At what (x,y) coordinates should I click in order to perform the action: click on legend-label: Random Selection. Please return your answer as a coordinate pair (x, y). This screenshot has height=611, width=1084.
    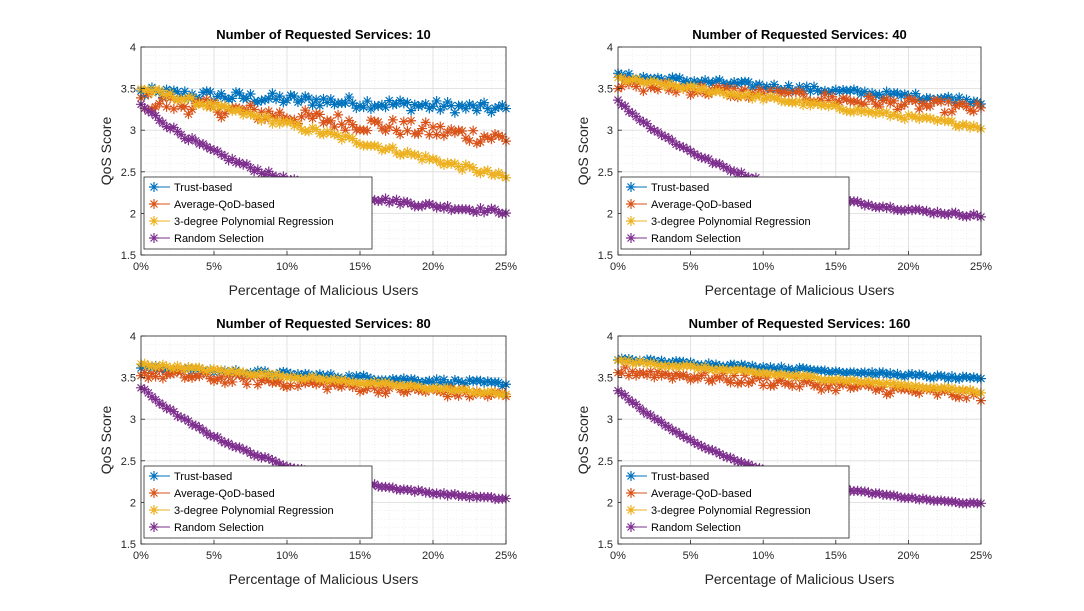
    Looking at the image, I should click on (219, 528).